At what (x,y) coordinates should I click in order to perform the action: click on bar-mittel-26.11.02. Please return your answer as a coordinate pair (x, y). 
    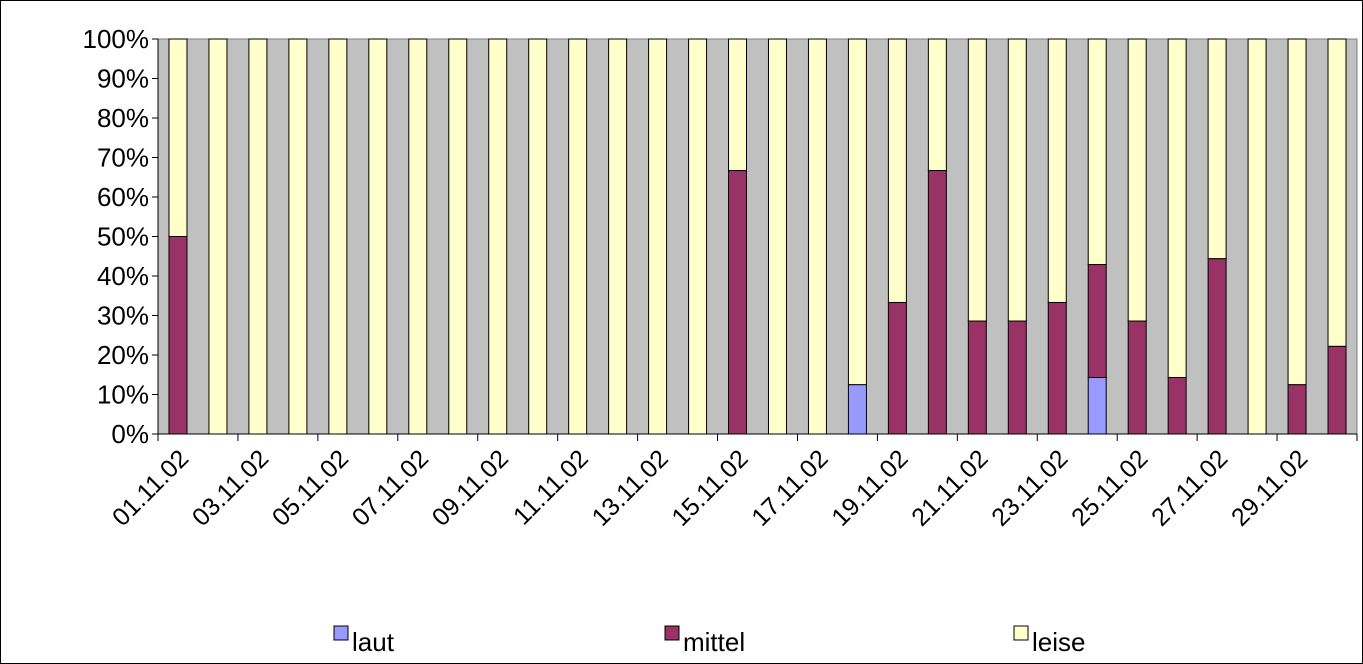
    Looking at the image, I should click on (1177, 406).